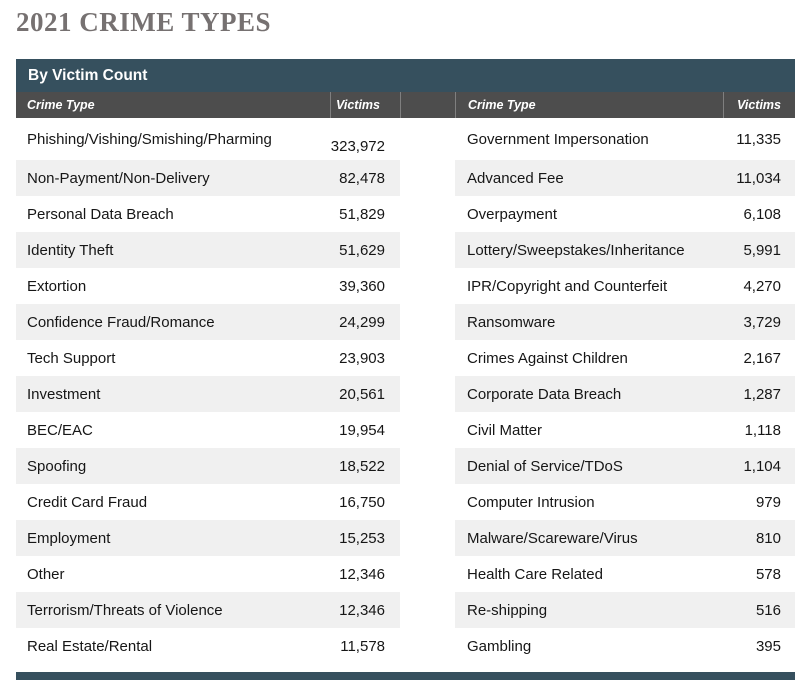 The height and width of the screenshot is (683, 806). What do you see at coordinates (362, 502) in the screenshot?
I see `victims-count-cell: 16,750` at bounding box center [362, 502].